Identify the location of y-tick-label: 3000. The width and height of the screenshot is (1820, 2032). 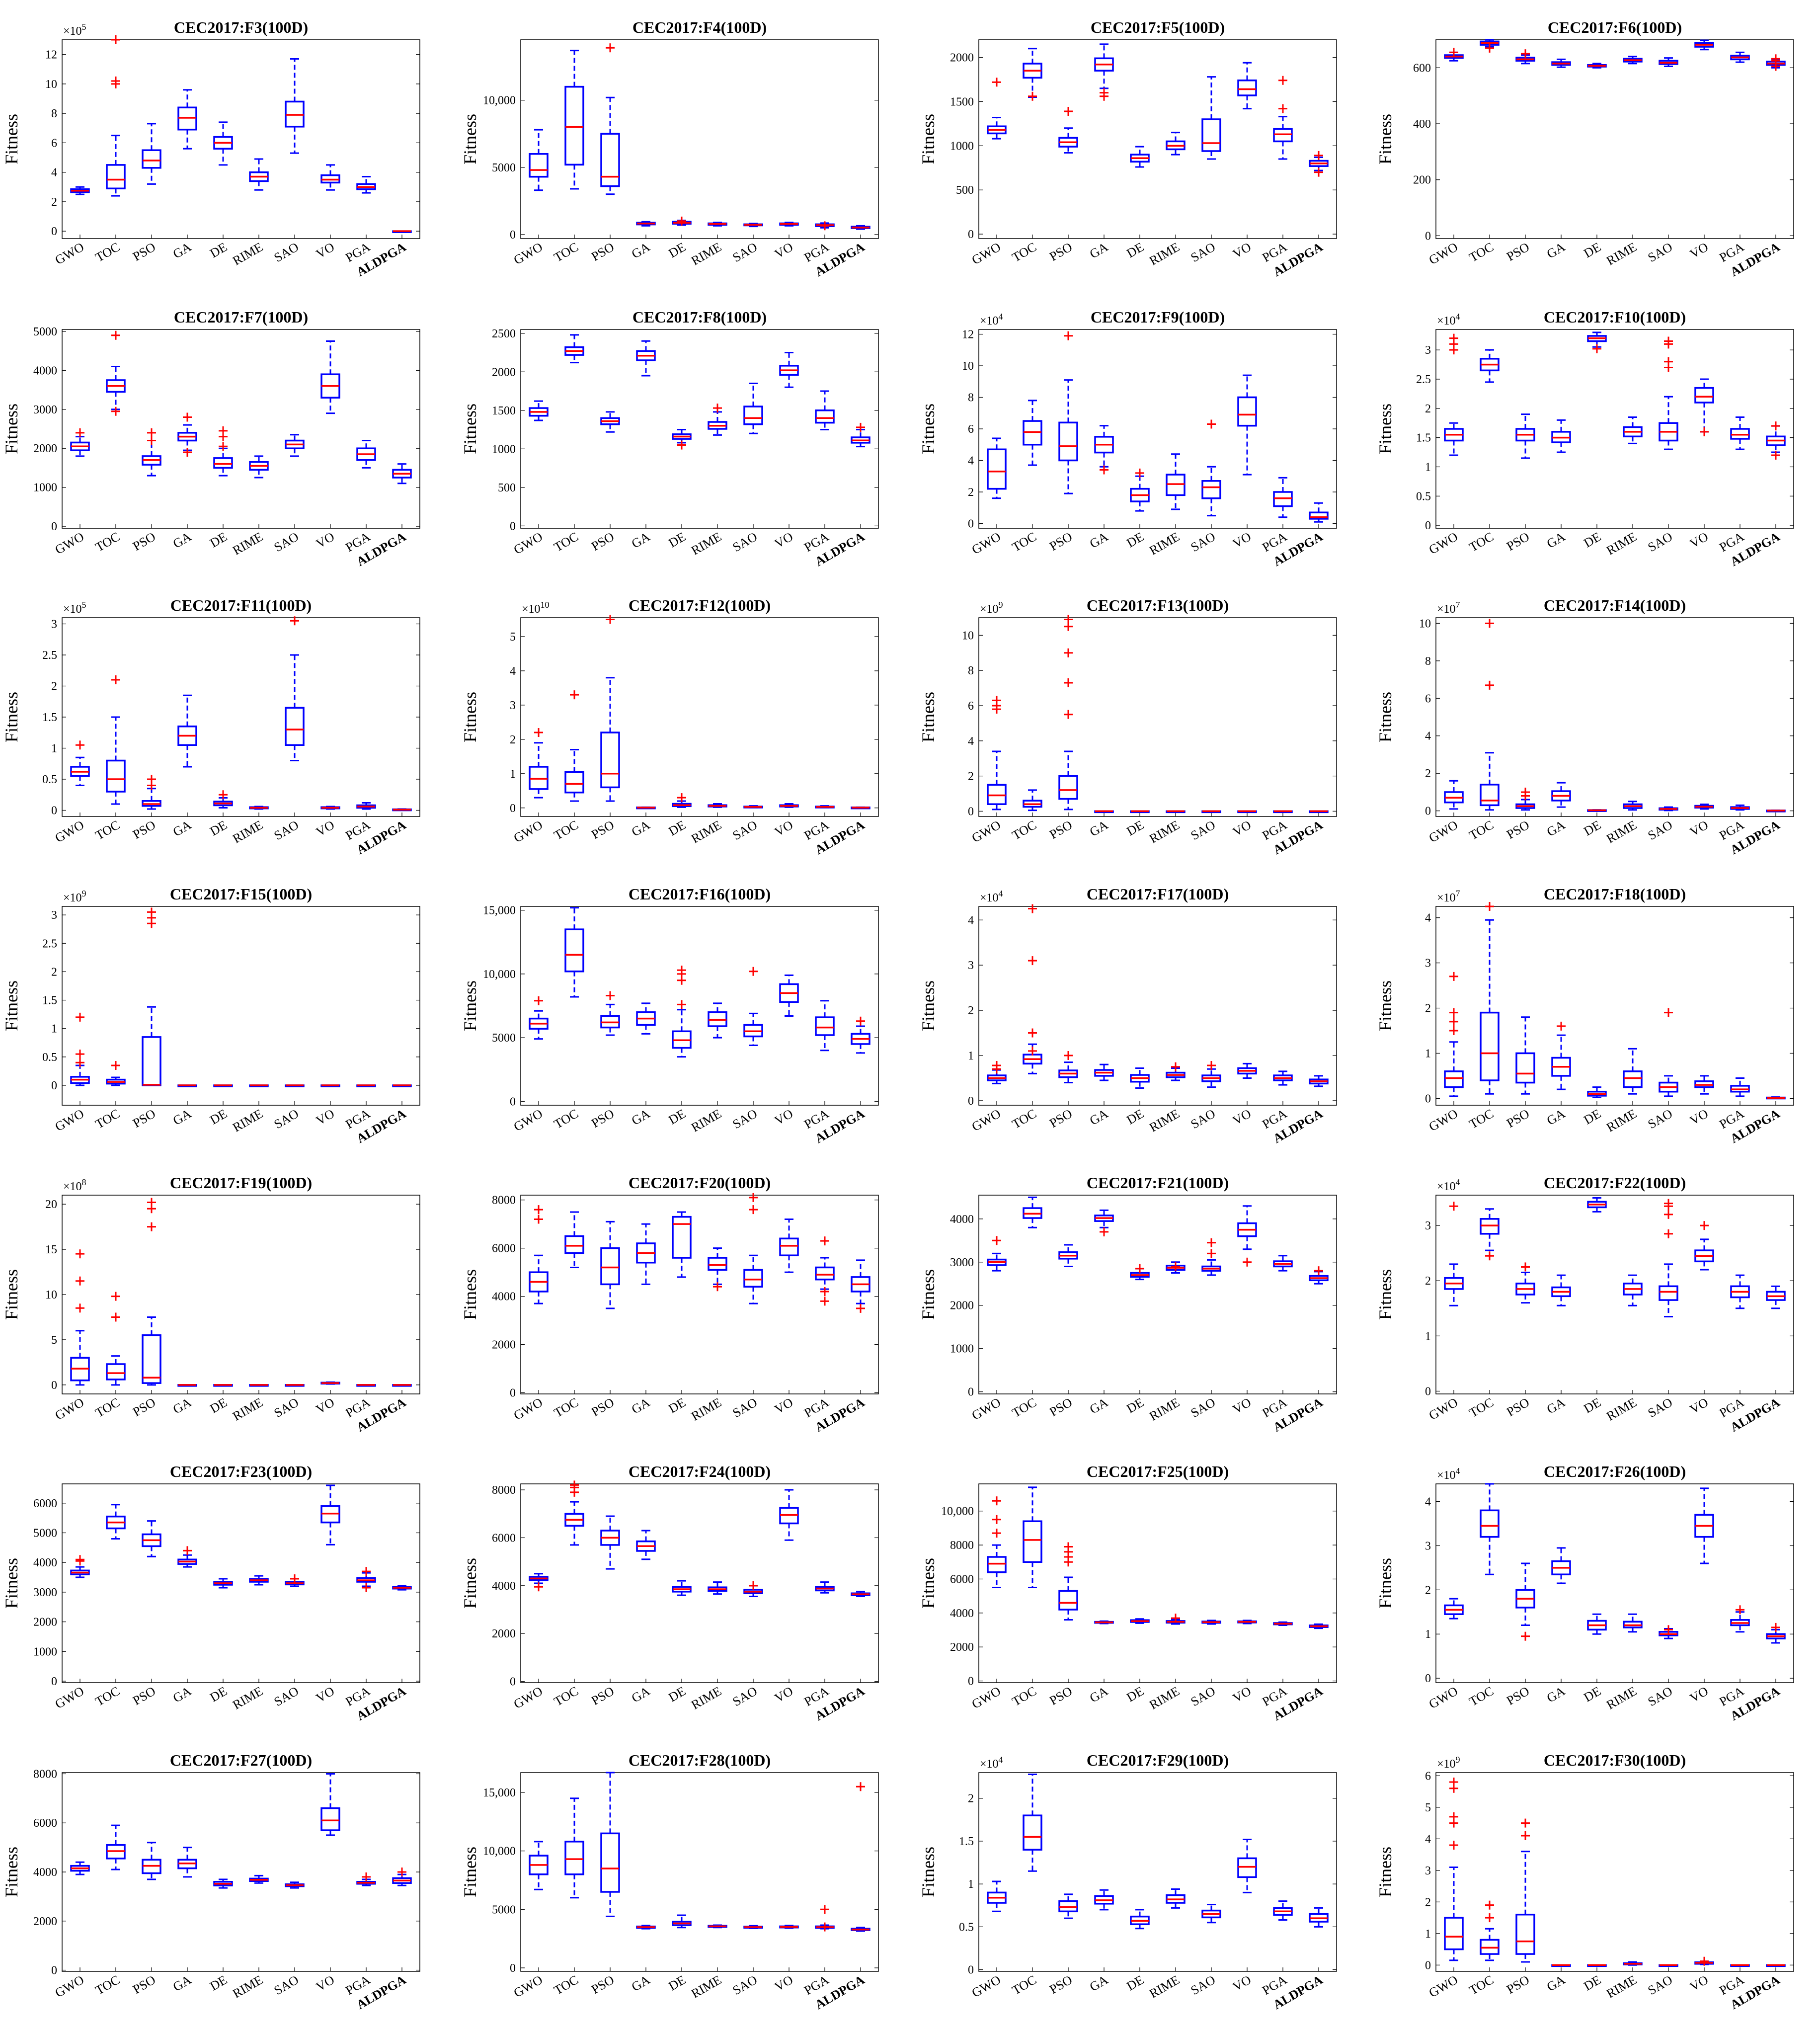
(45, 1592).